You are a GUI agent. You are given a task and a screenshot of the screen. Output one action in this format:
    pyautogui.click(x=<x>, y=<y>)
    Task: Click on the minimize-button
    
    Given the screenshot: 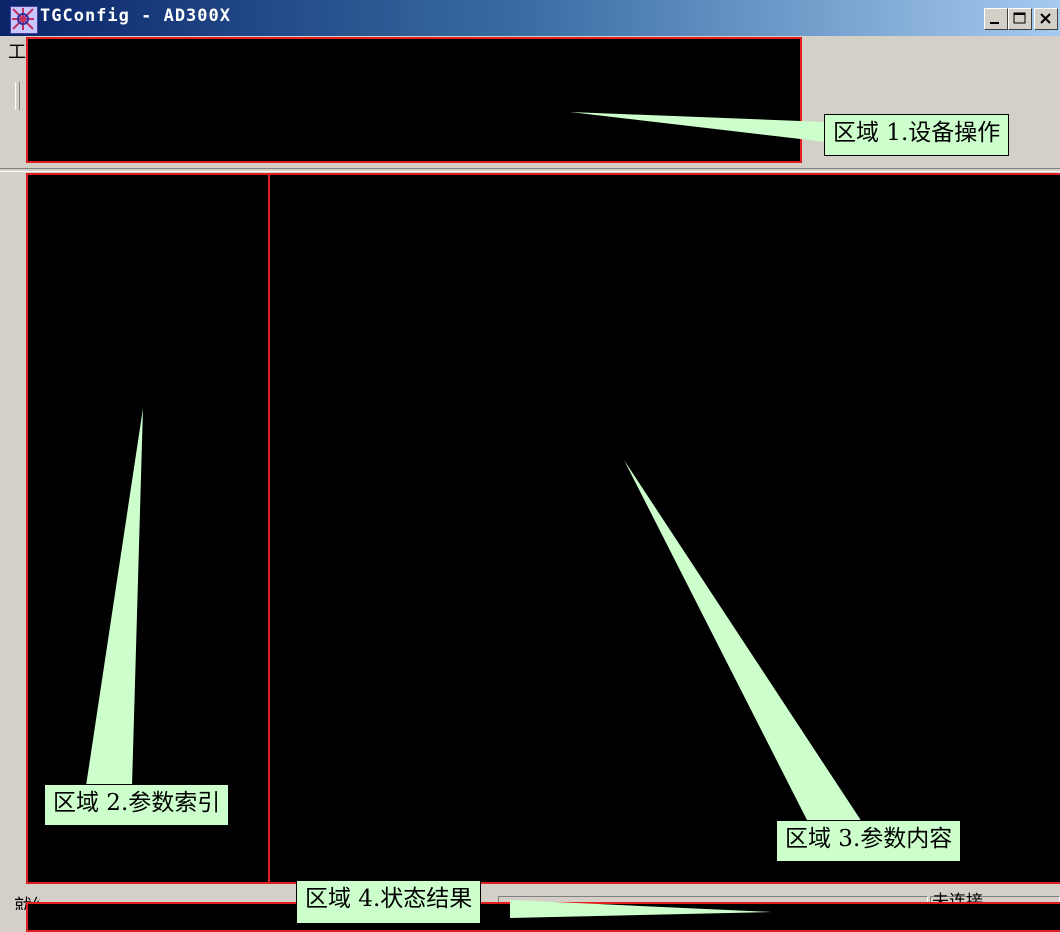 What is the action you would take?
    pyautogui.click(x=996, y=19)
    